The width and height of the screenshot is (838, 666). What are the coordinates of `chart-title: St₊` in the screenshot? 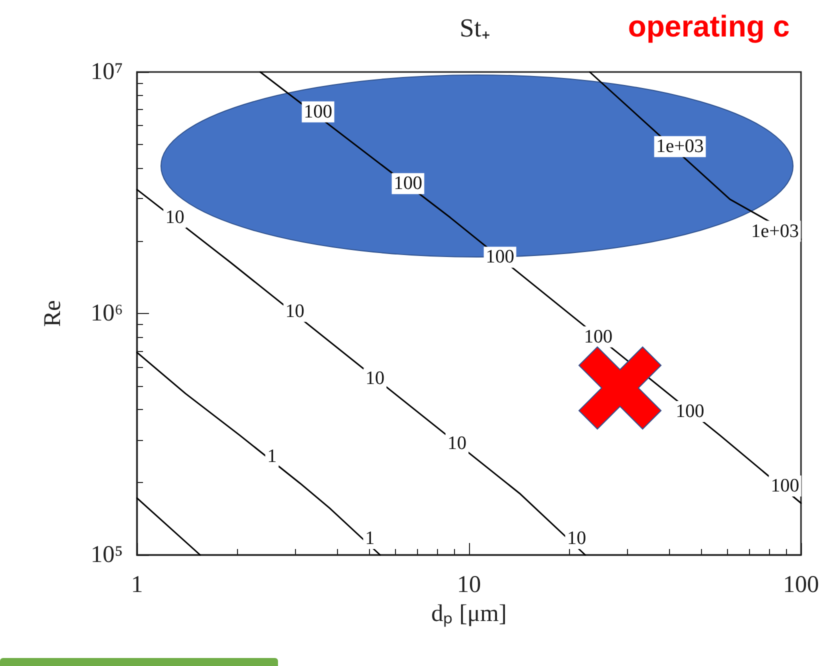 It's located at (475, 28).